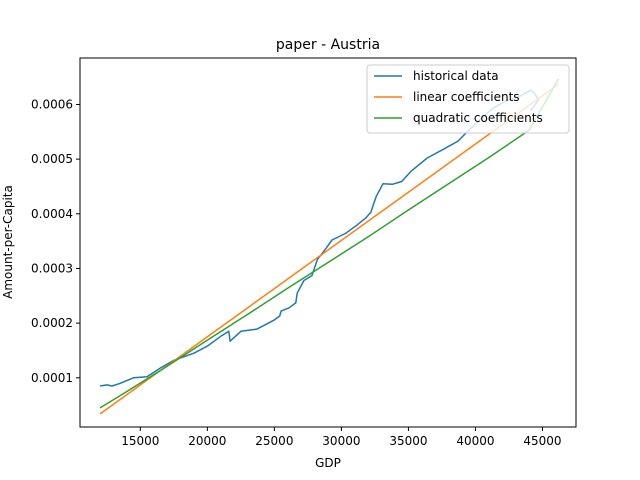 The image size is (640, 480). I want to click on y-tick-label: 0.0003, so click(52, 268).